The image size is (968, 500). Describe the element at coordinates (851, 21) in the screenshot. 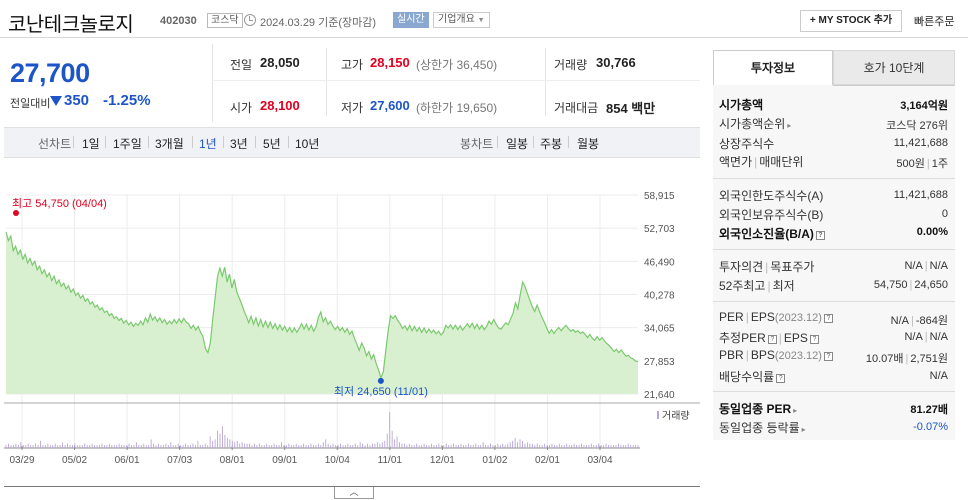

I see `add-mystock-button: + MY STOCK 추가` at that location.